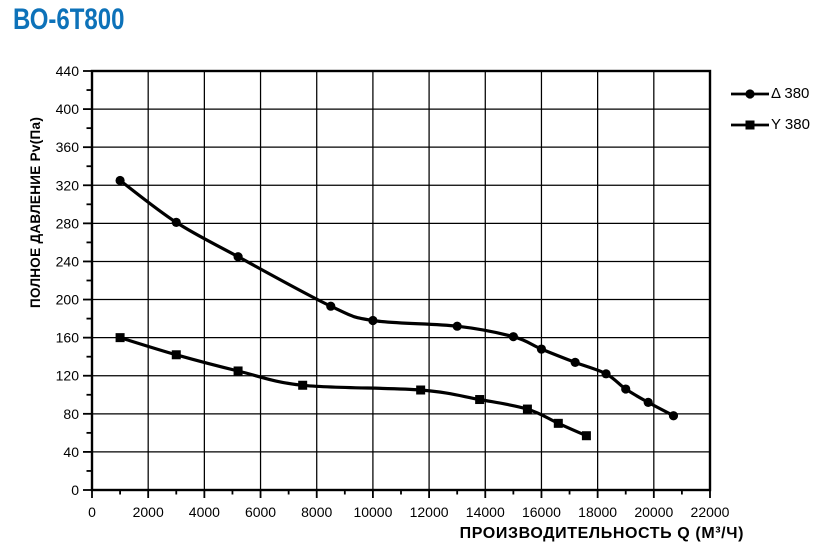 The height and width of the screenshot is (556, 835). I want to click on y-tick-label: 400, so click(68, 109).